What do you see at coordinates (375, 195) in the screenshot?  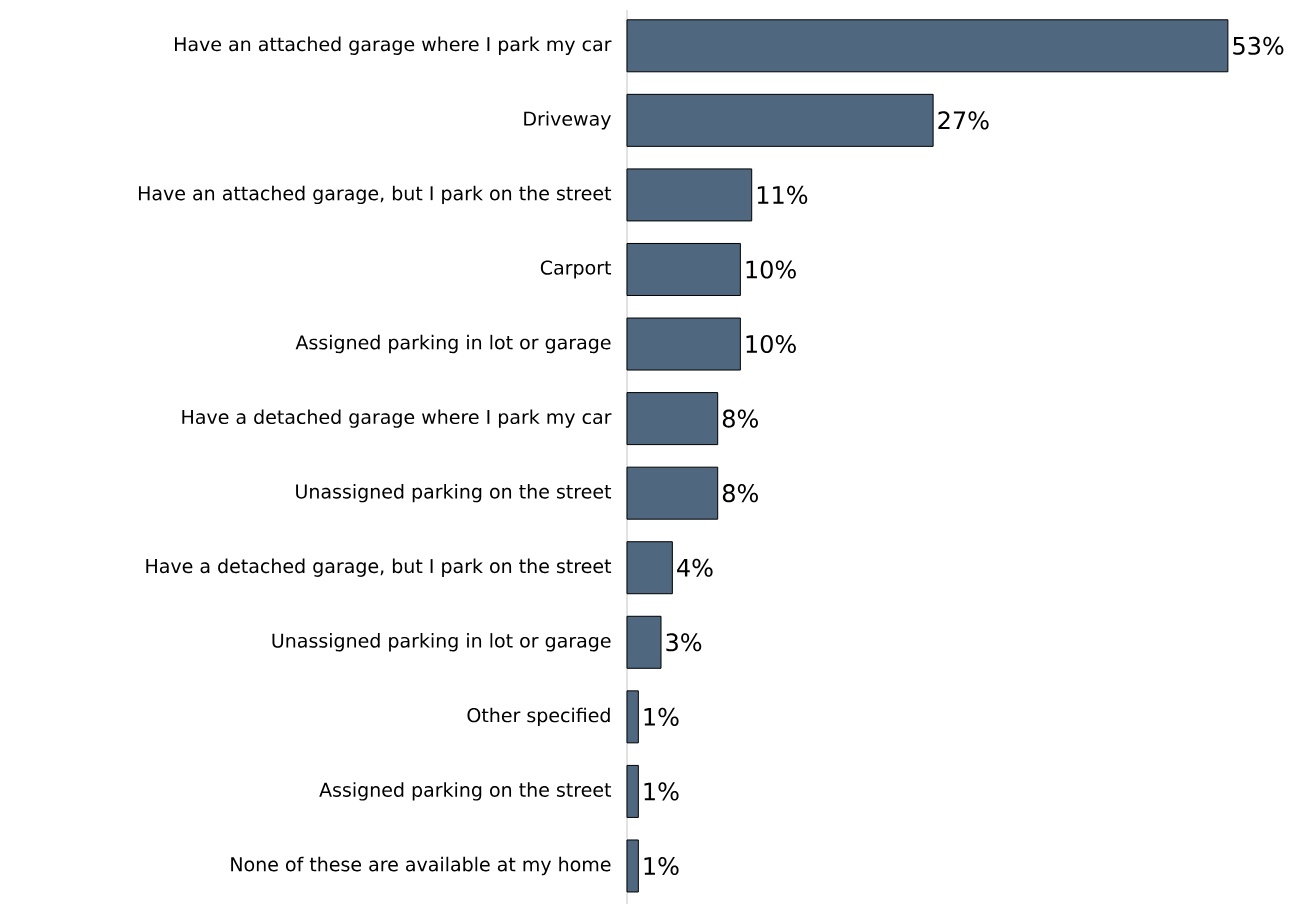 I see `y-tick-label: Have an attached garage, but I park on the street` at bounding box center [375, 195].